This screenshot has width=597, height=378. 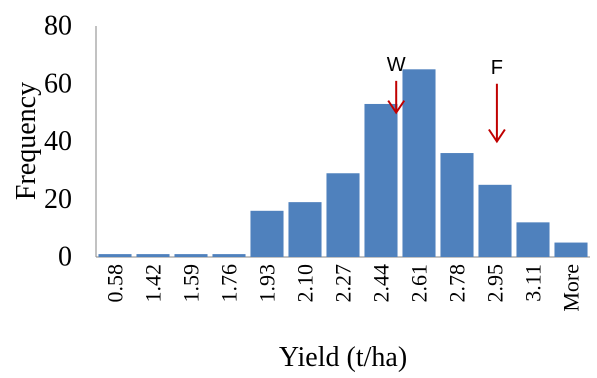 I want to click on x-tick-label: More, so click(x=571, y=288).